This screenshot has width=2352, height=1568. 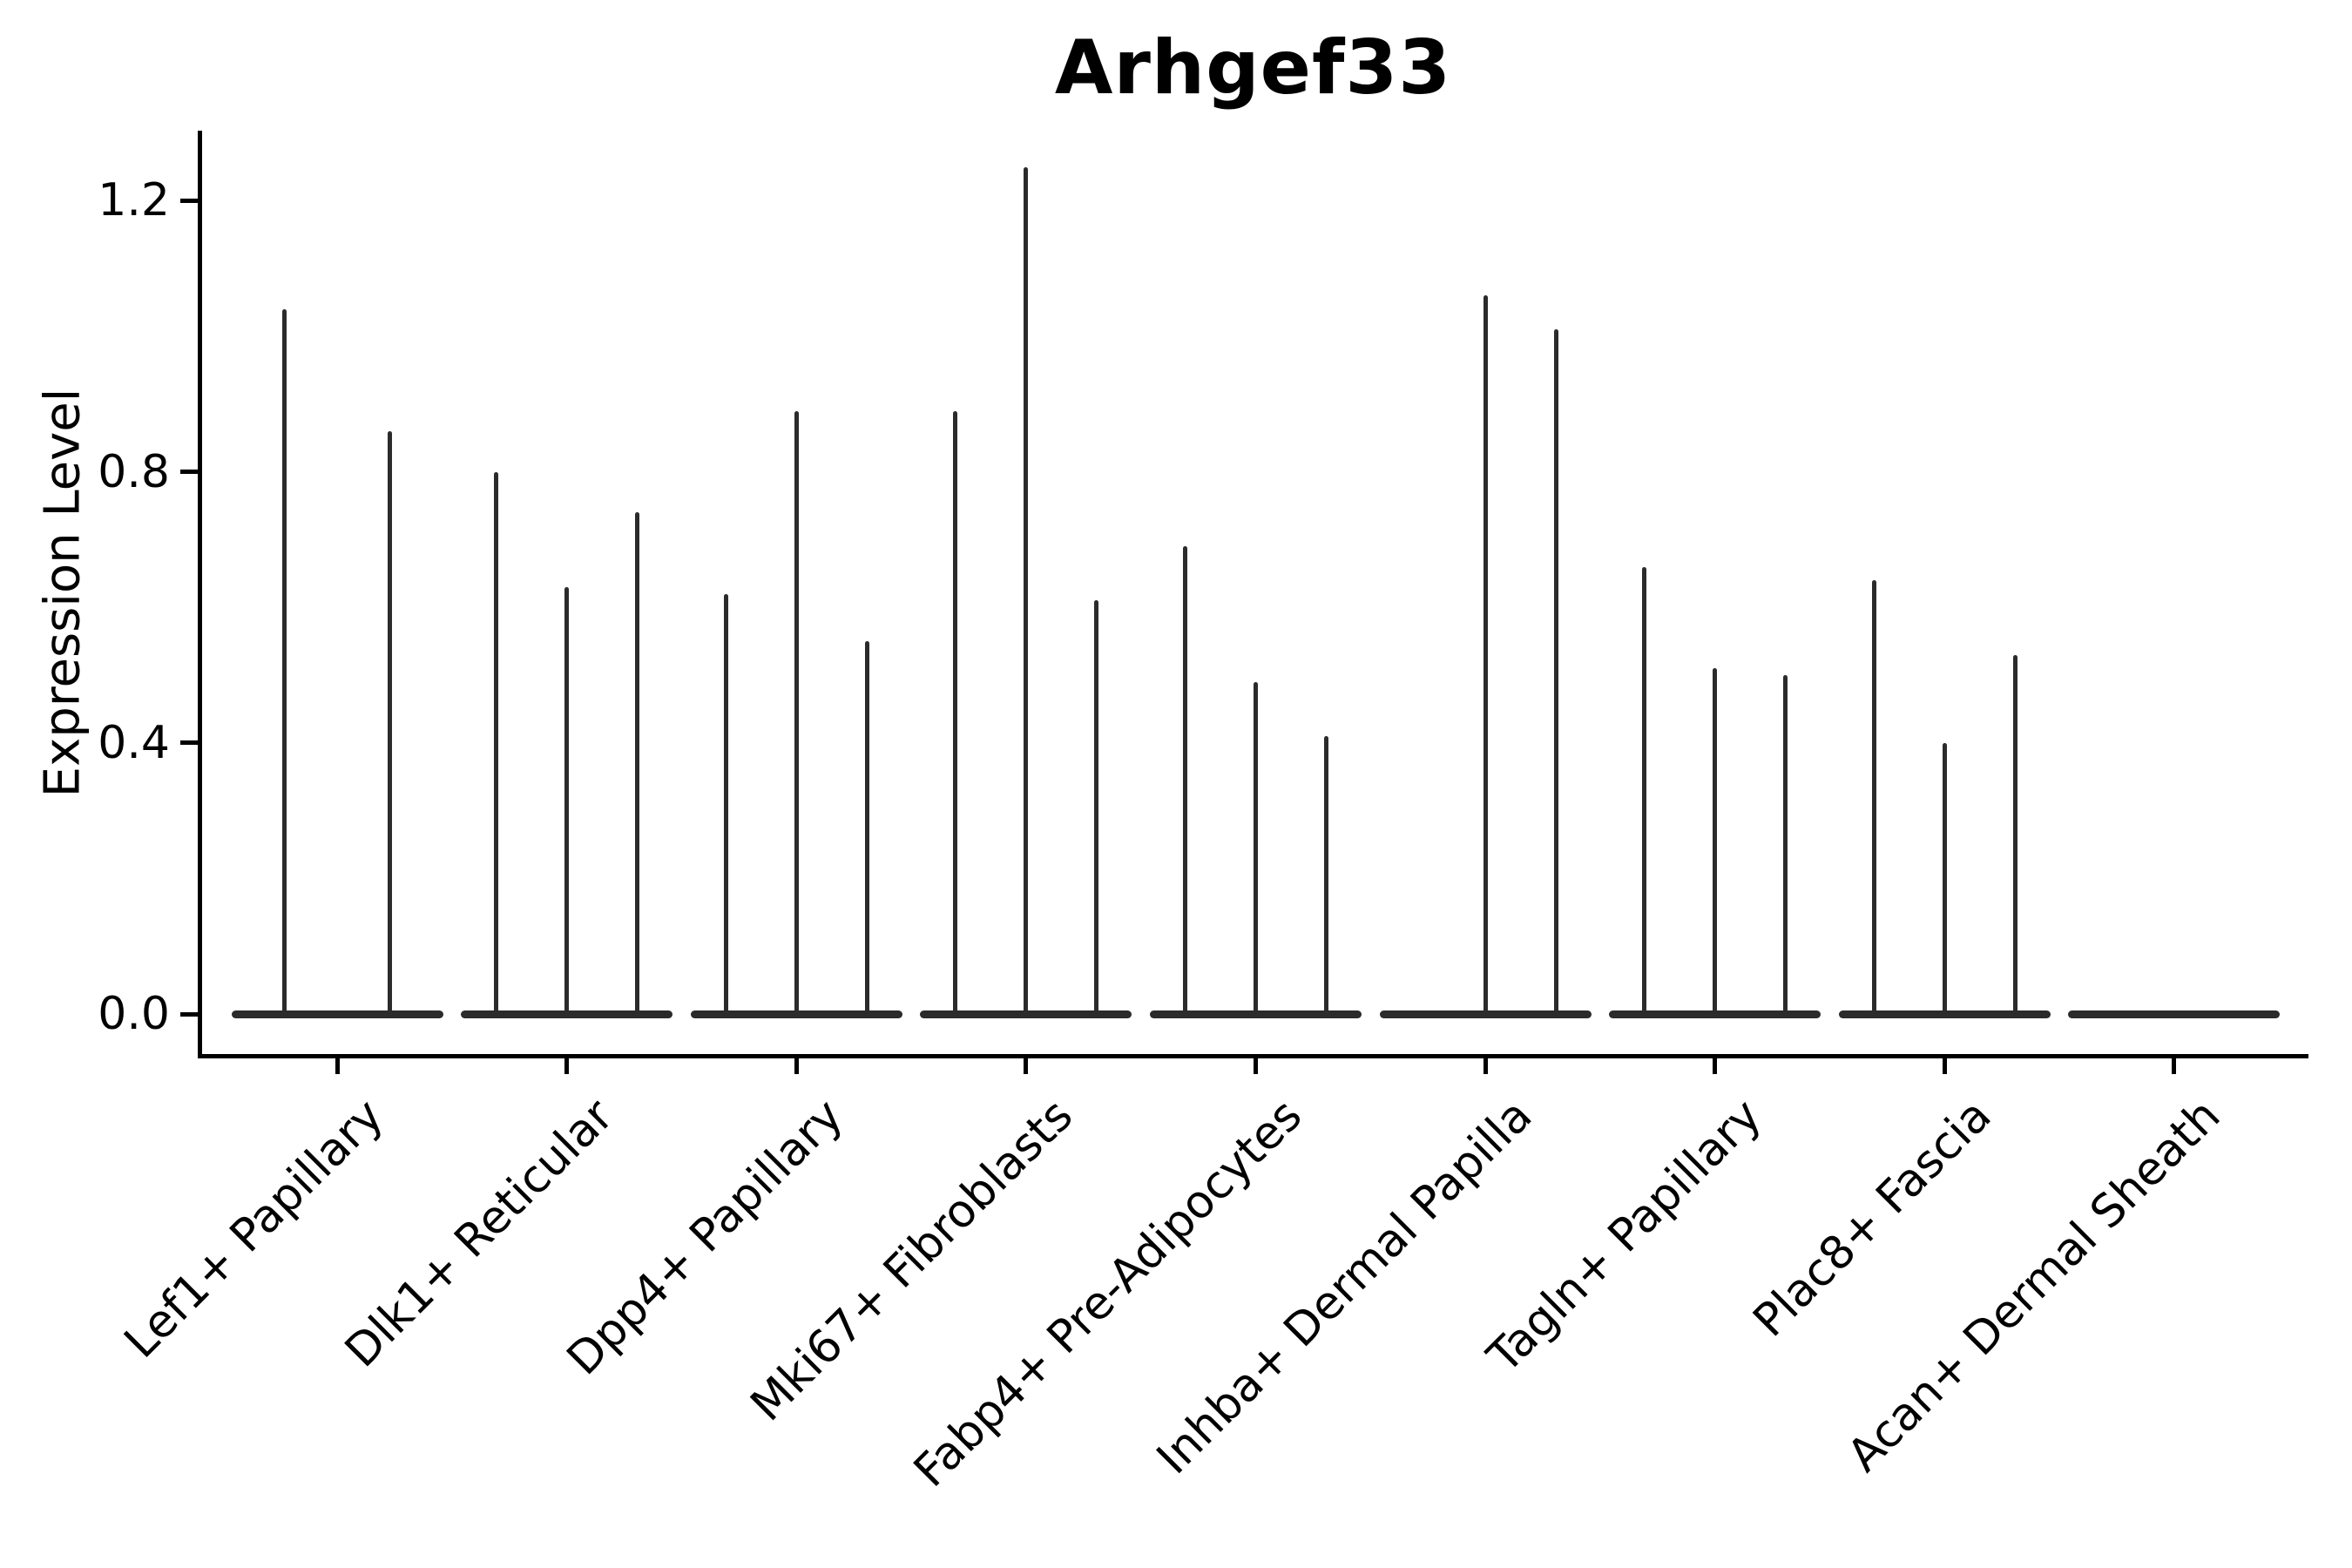 I want to click on x-tick-label: Plac8+ Fascia, so click(x=1872, y=1218).